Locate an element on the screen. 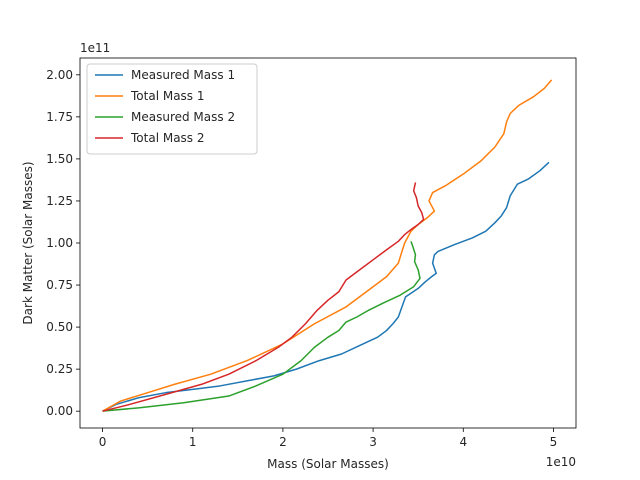 This screenshot has height=480, width=640. x-tick-label: 1 is located at coordinates (193, 442).